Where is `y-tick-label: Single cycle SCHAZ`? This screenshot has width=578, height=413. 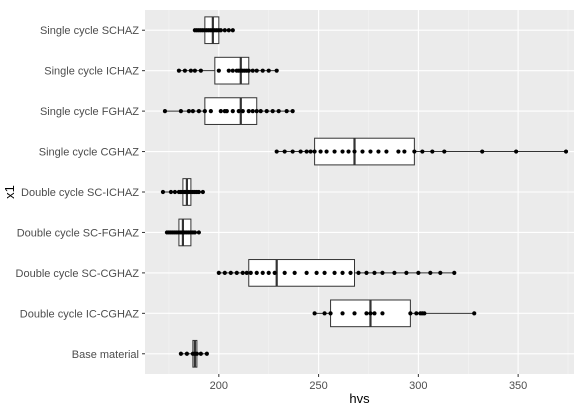
y-tick-label: Single cycle SCHAZ is located at coordinates (89, 31).